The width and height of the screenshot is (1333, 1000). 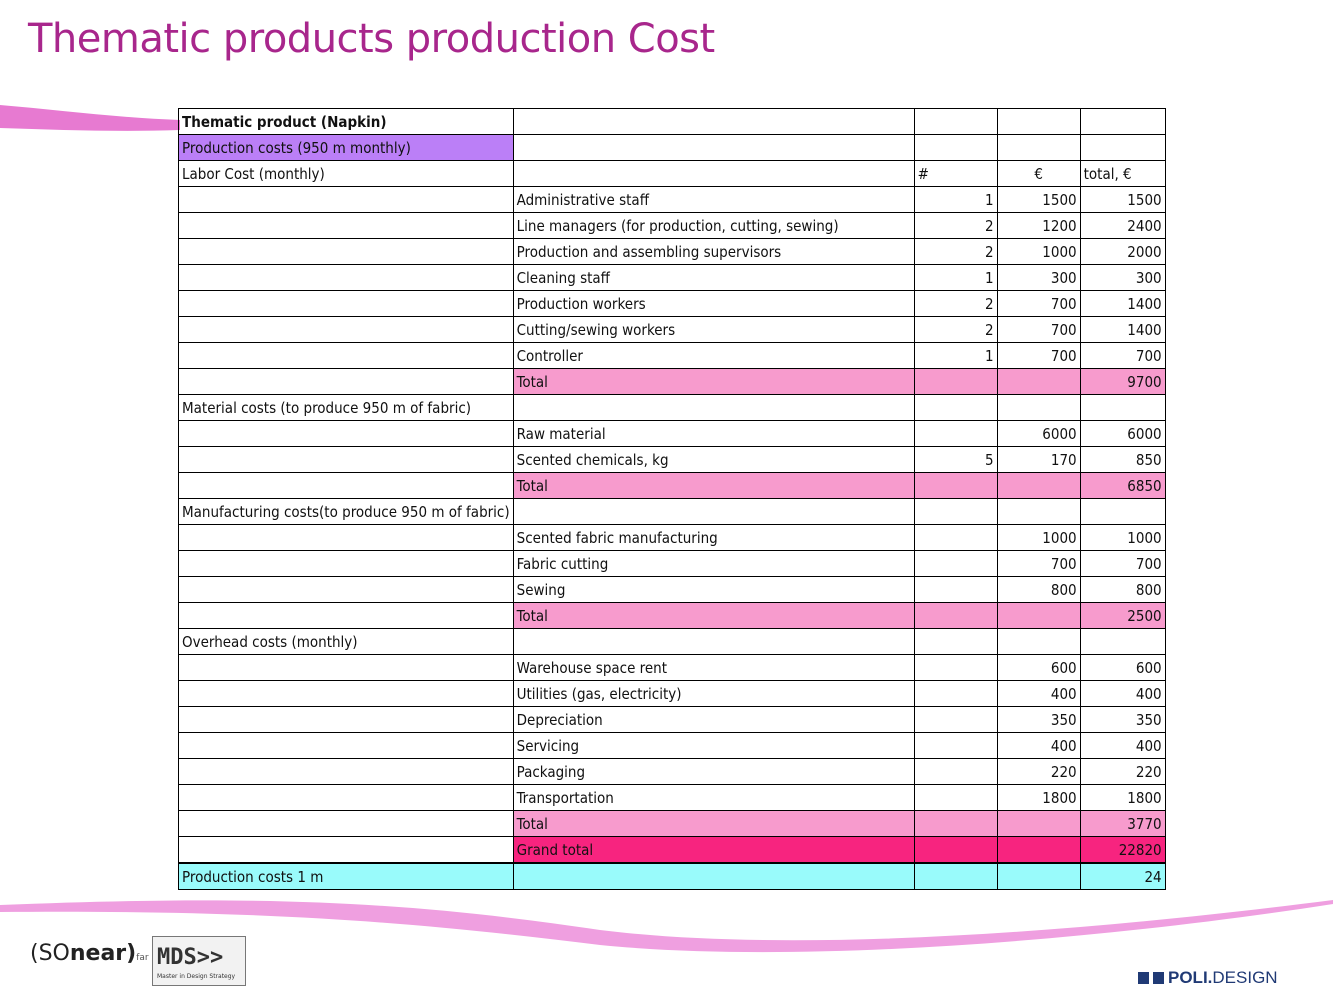 What do you see at coordinates (672, 199) in the screenshot?
I see `table-row: Administrative staff 1 1500 1500` at bounding box center [672, 199].